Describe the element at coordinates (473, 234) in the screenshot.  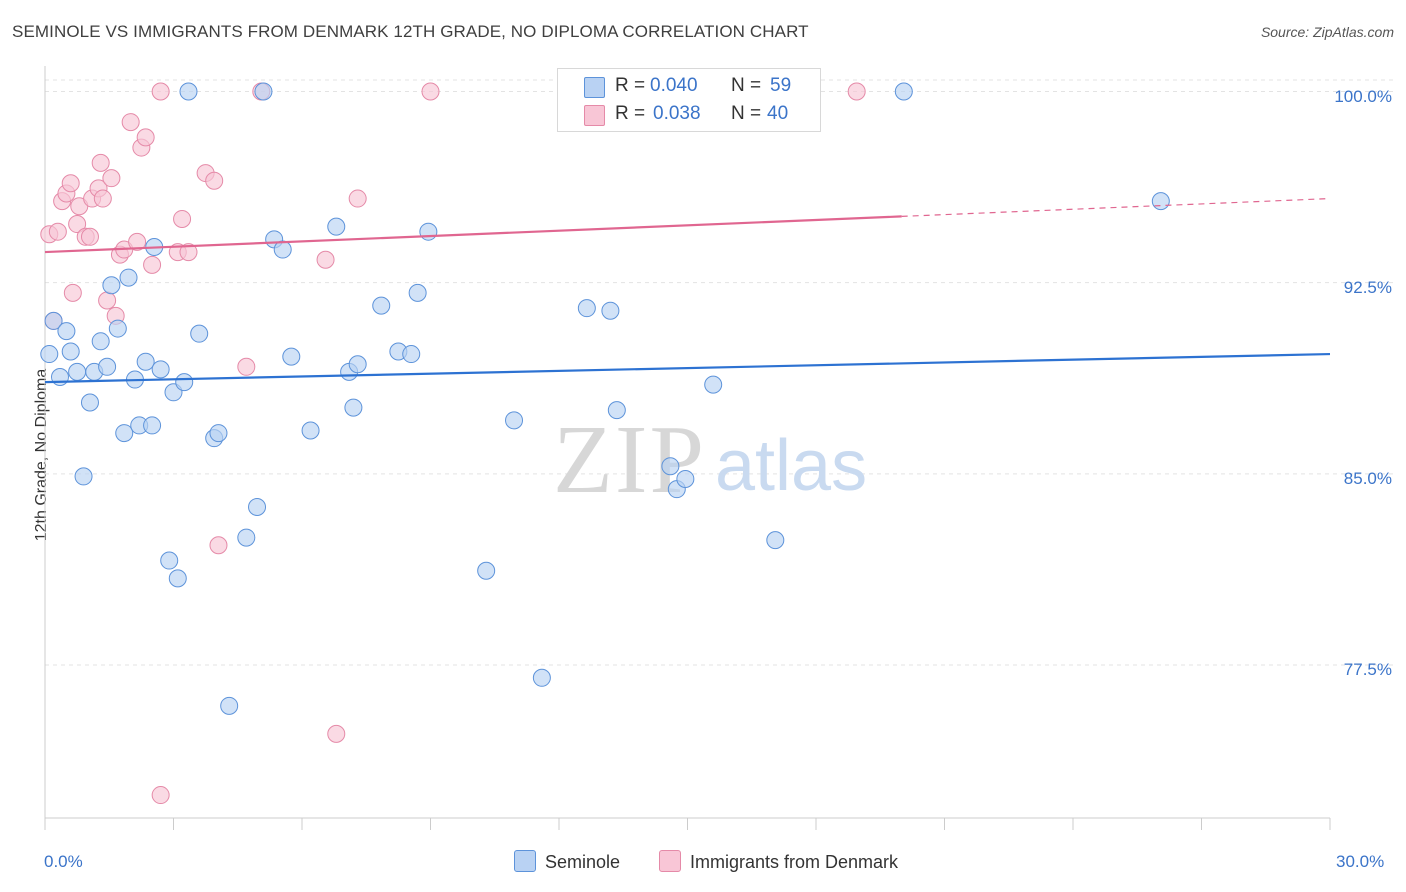
I see `denmark-trend-line` at that location.